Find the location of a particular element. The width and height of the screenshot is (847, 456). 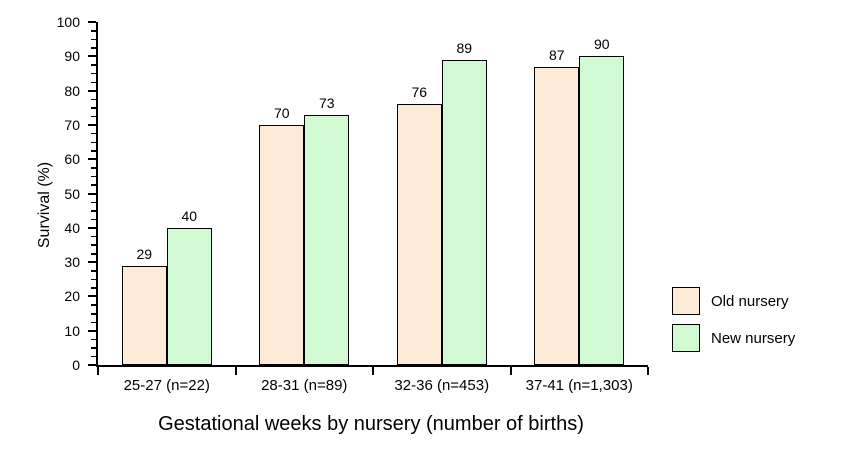

y-tick-label: 40 is located at coordinates (72, 227).